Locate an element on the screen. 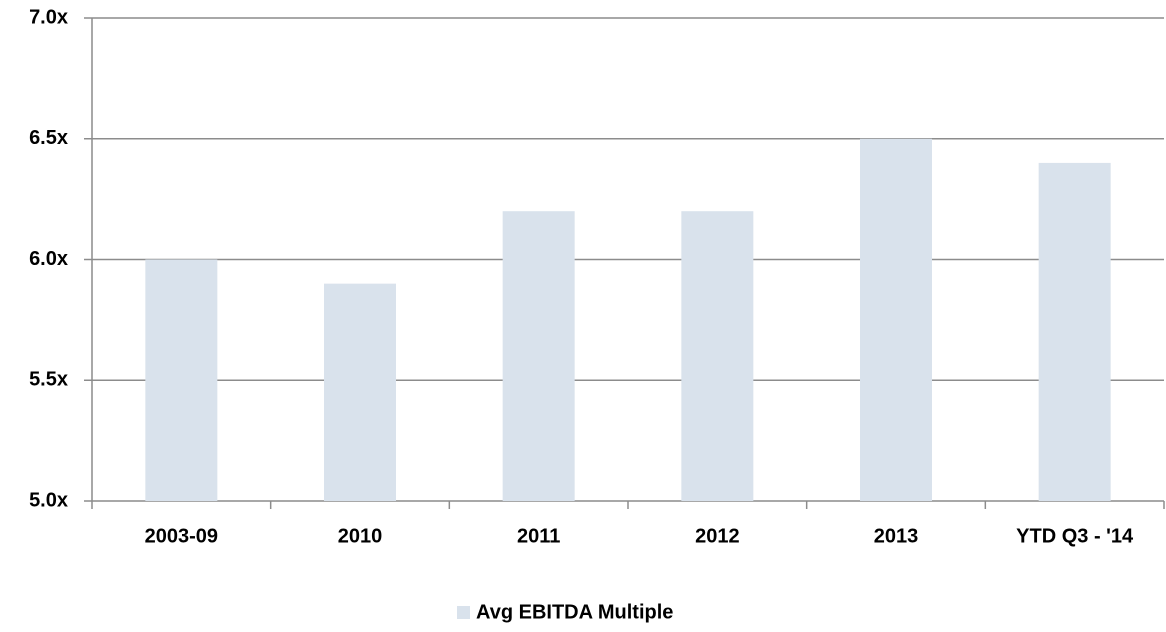 This screenshot has height=632, width=1166. x-tick-label: 2013 is located at coordinates (896, 536).